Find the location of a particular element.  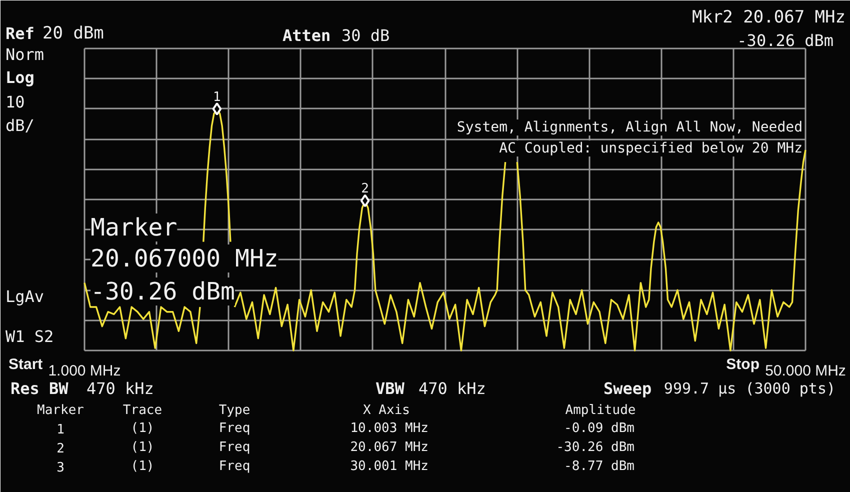

annotation: System, Alignments, Align All Now, Needed is located at coordinates (629, 128).